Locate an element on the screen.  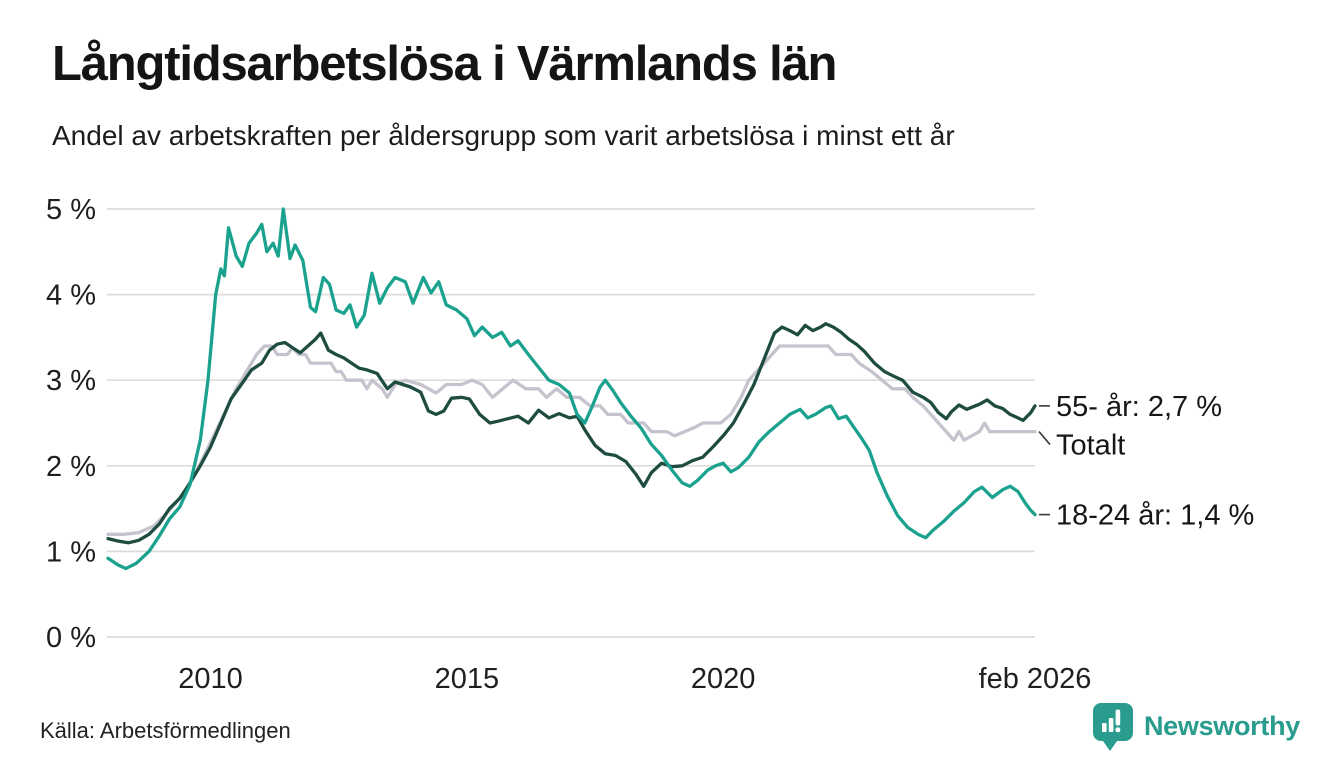
y-tick-label: 2 % is located at coordinates (71, 467).